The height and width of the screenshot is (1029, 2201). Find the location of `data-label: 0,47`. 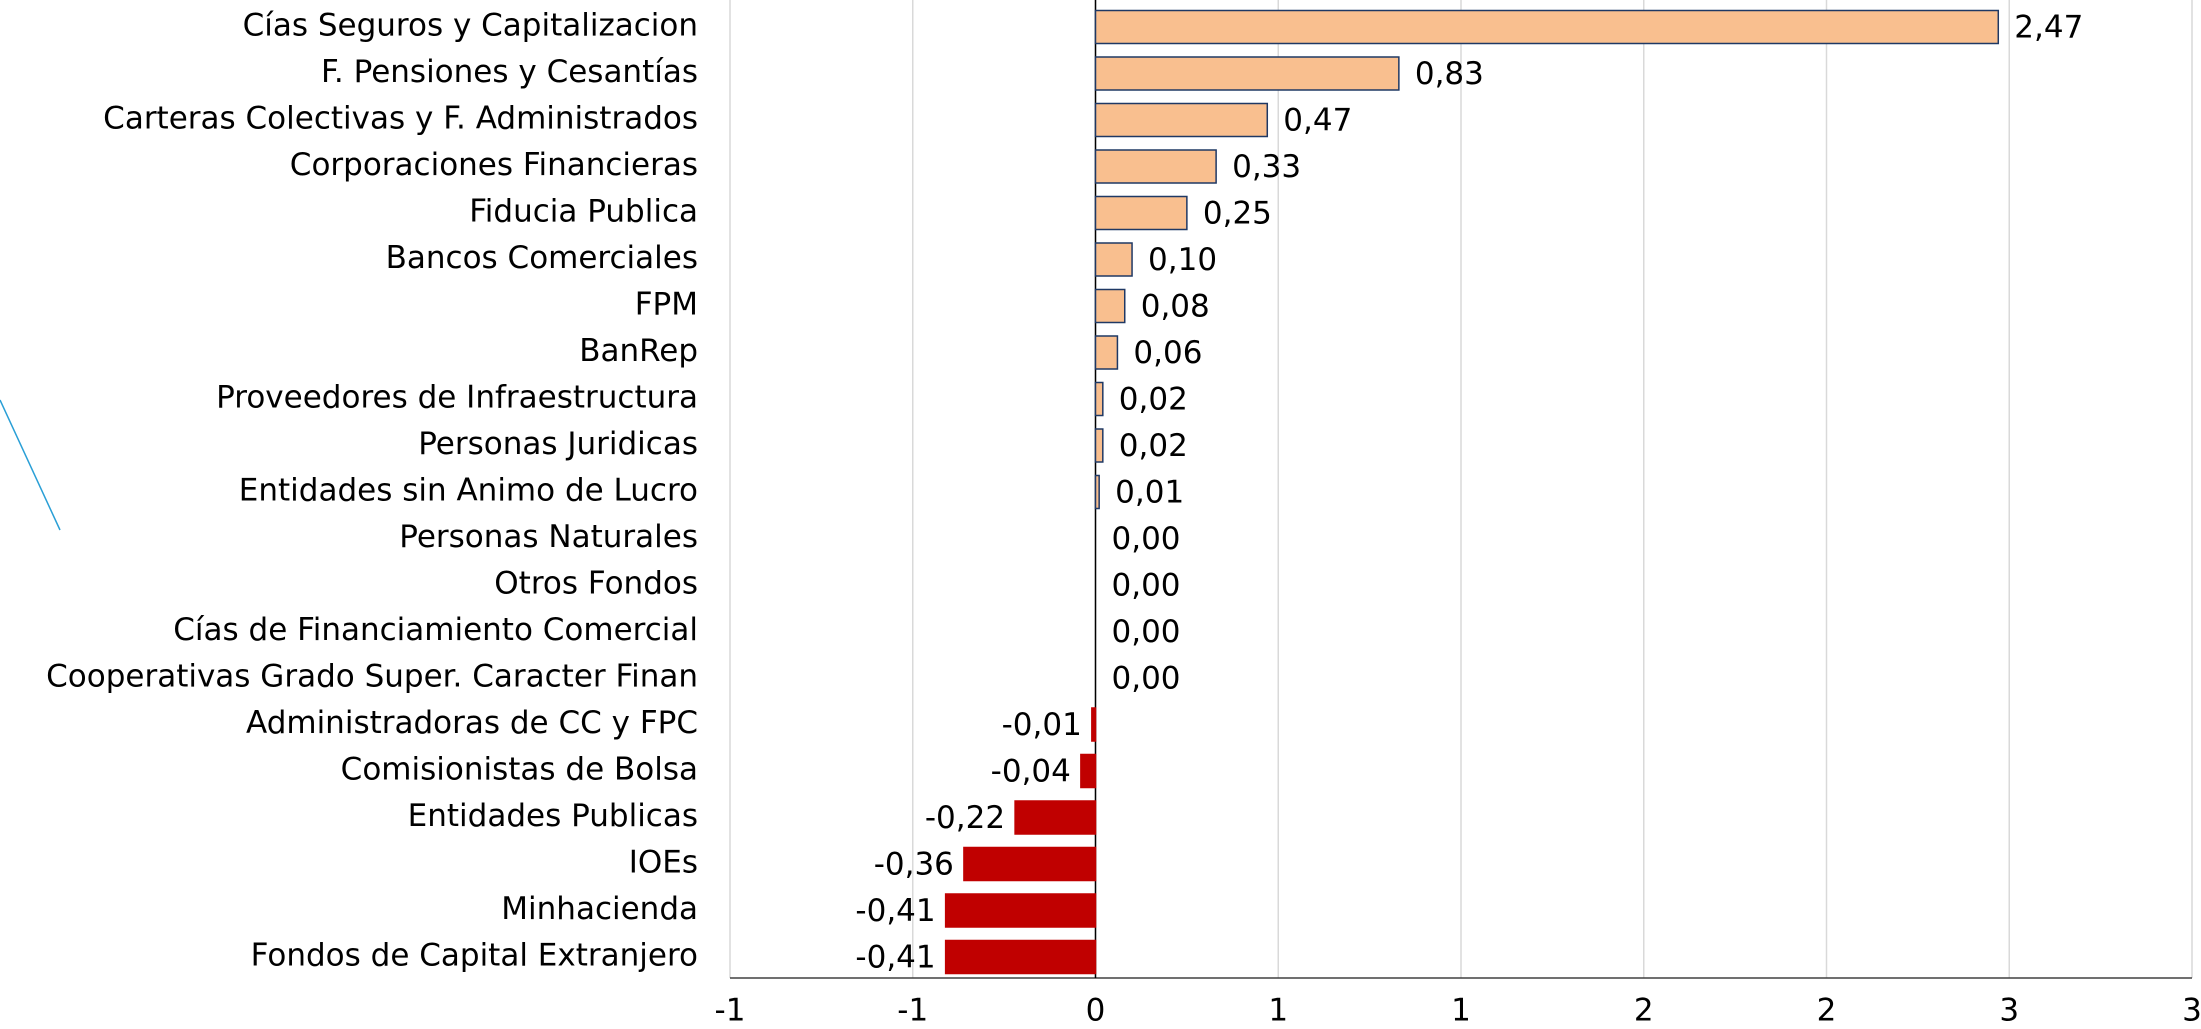

data-label: 0,47 is located at coordinates (1317, 121).